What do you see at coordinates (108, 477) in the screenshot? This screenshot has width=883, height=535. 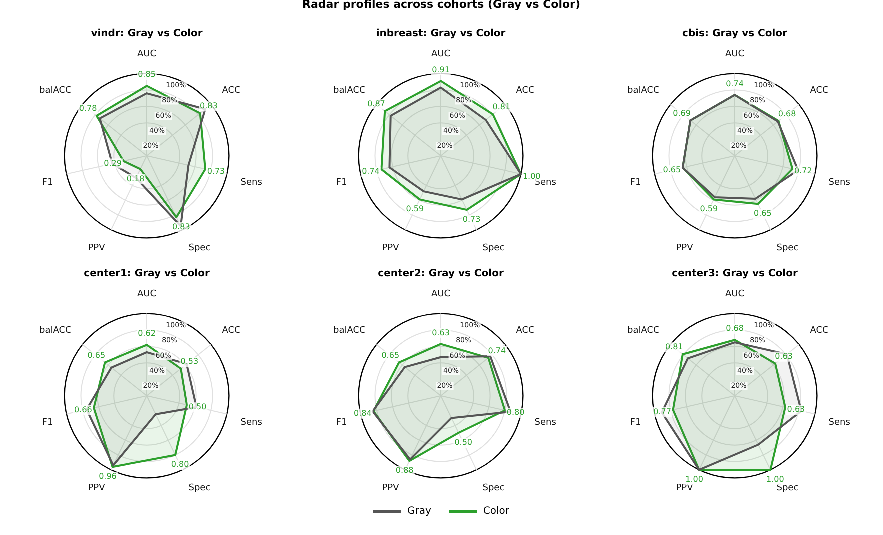 I see `data-label: 0.96` at bounding box center [108, 477].